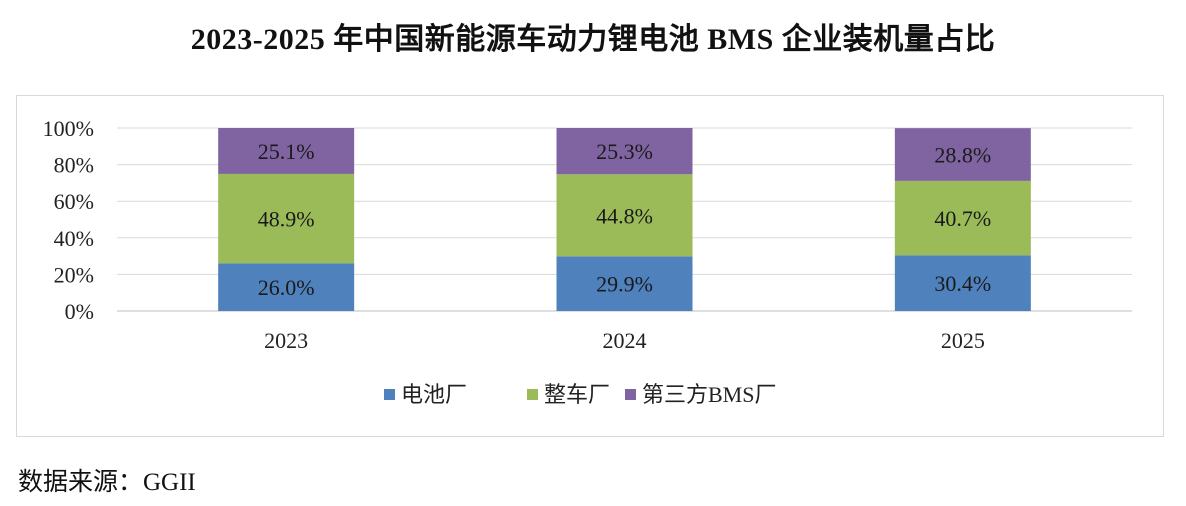  Describe the element at coordinates (74, 201) in the screenshot. I see `y-tick-label: 60%` at that location.